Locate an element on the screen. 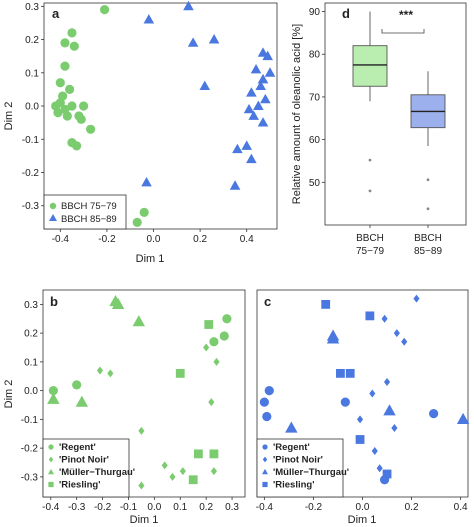  panel-d-y-tick-label: 80 is located at coordinates (315, 55).